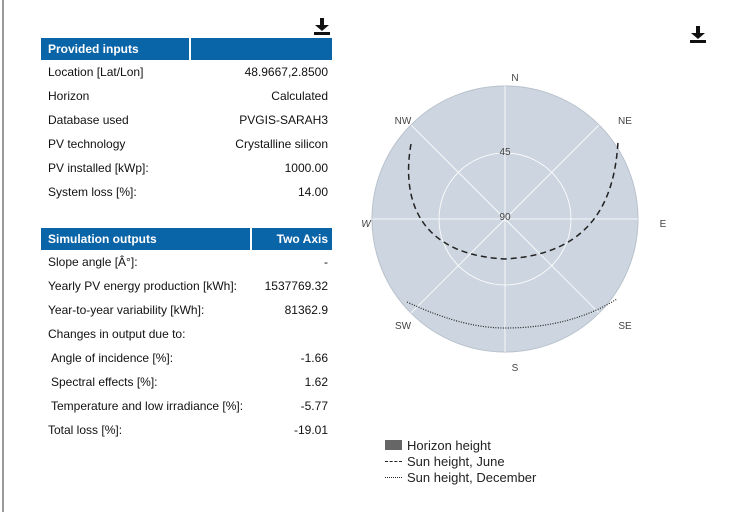  I want to click on row-value: 1000.00, so click(306, 168).